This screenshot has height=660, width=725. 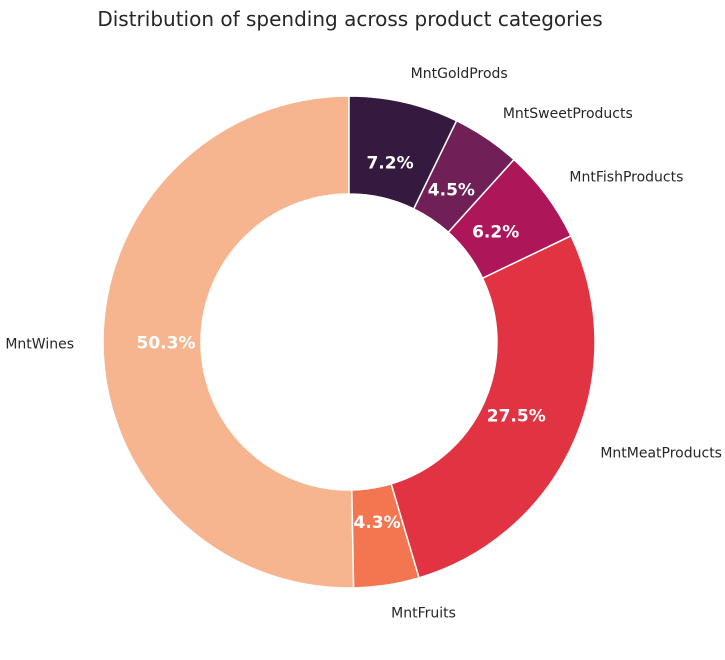 What do you see at coordinates (39, 345) in the screenshot?
I see `category-label-mntwines: MntWines` at bounding box center [39, 345].